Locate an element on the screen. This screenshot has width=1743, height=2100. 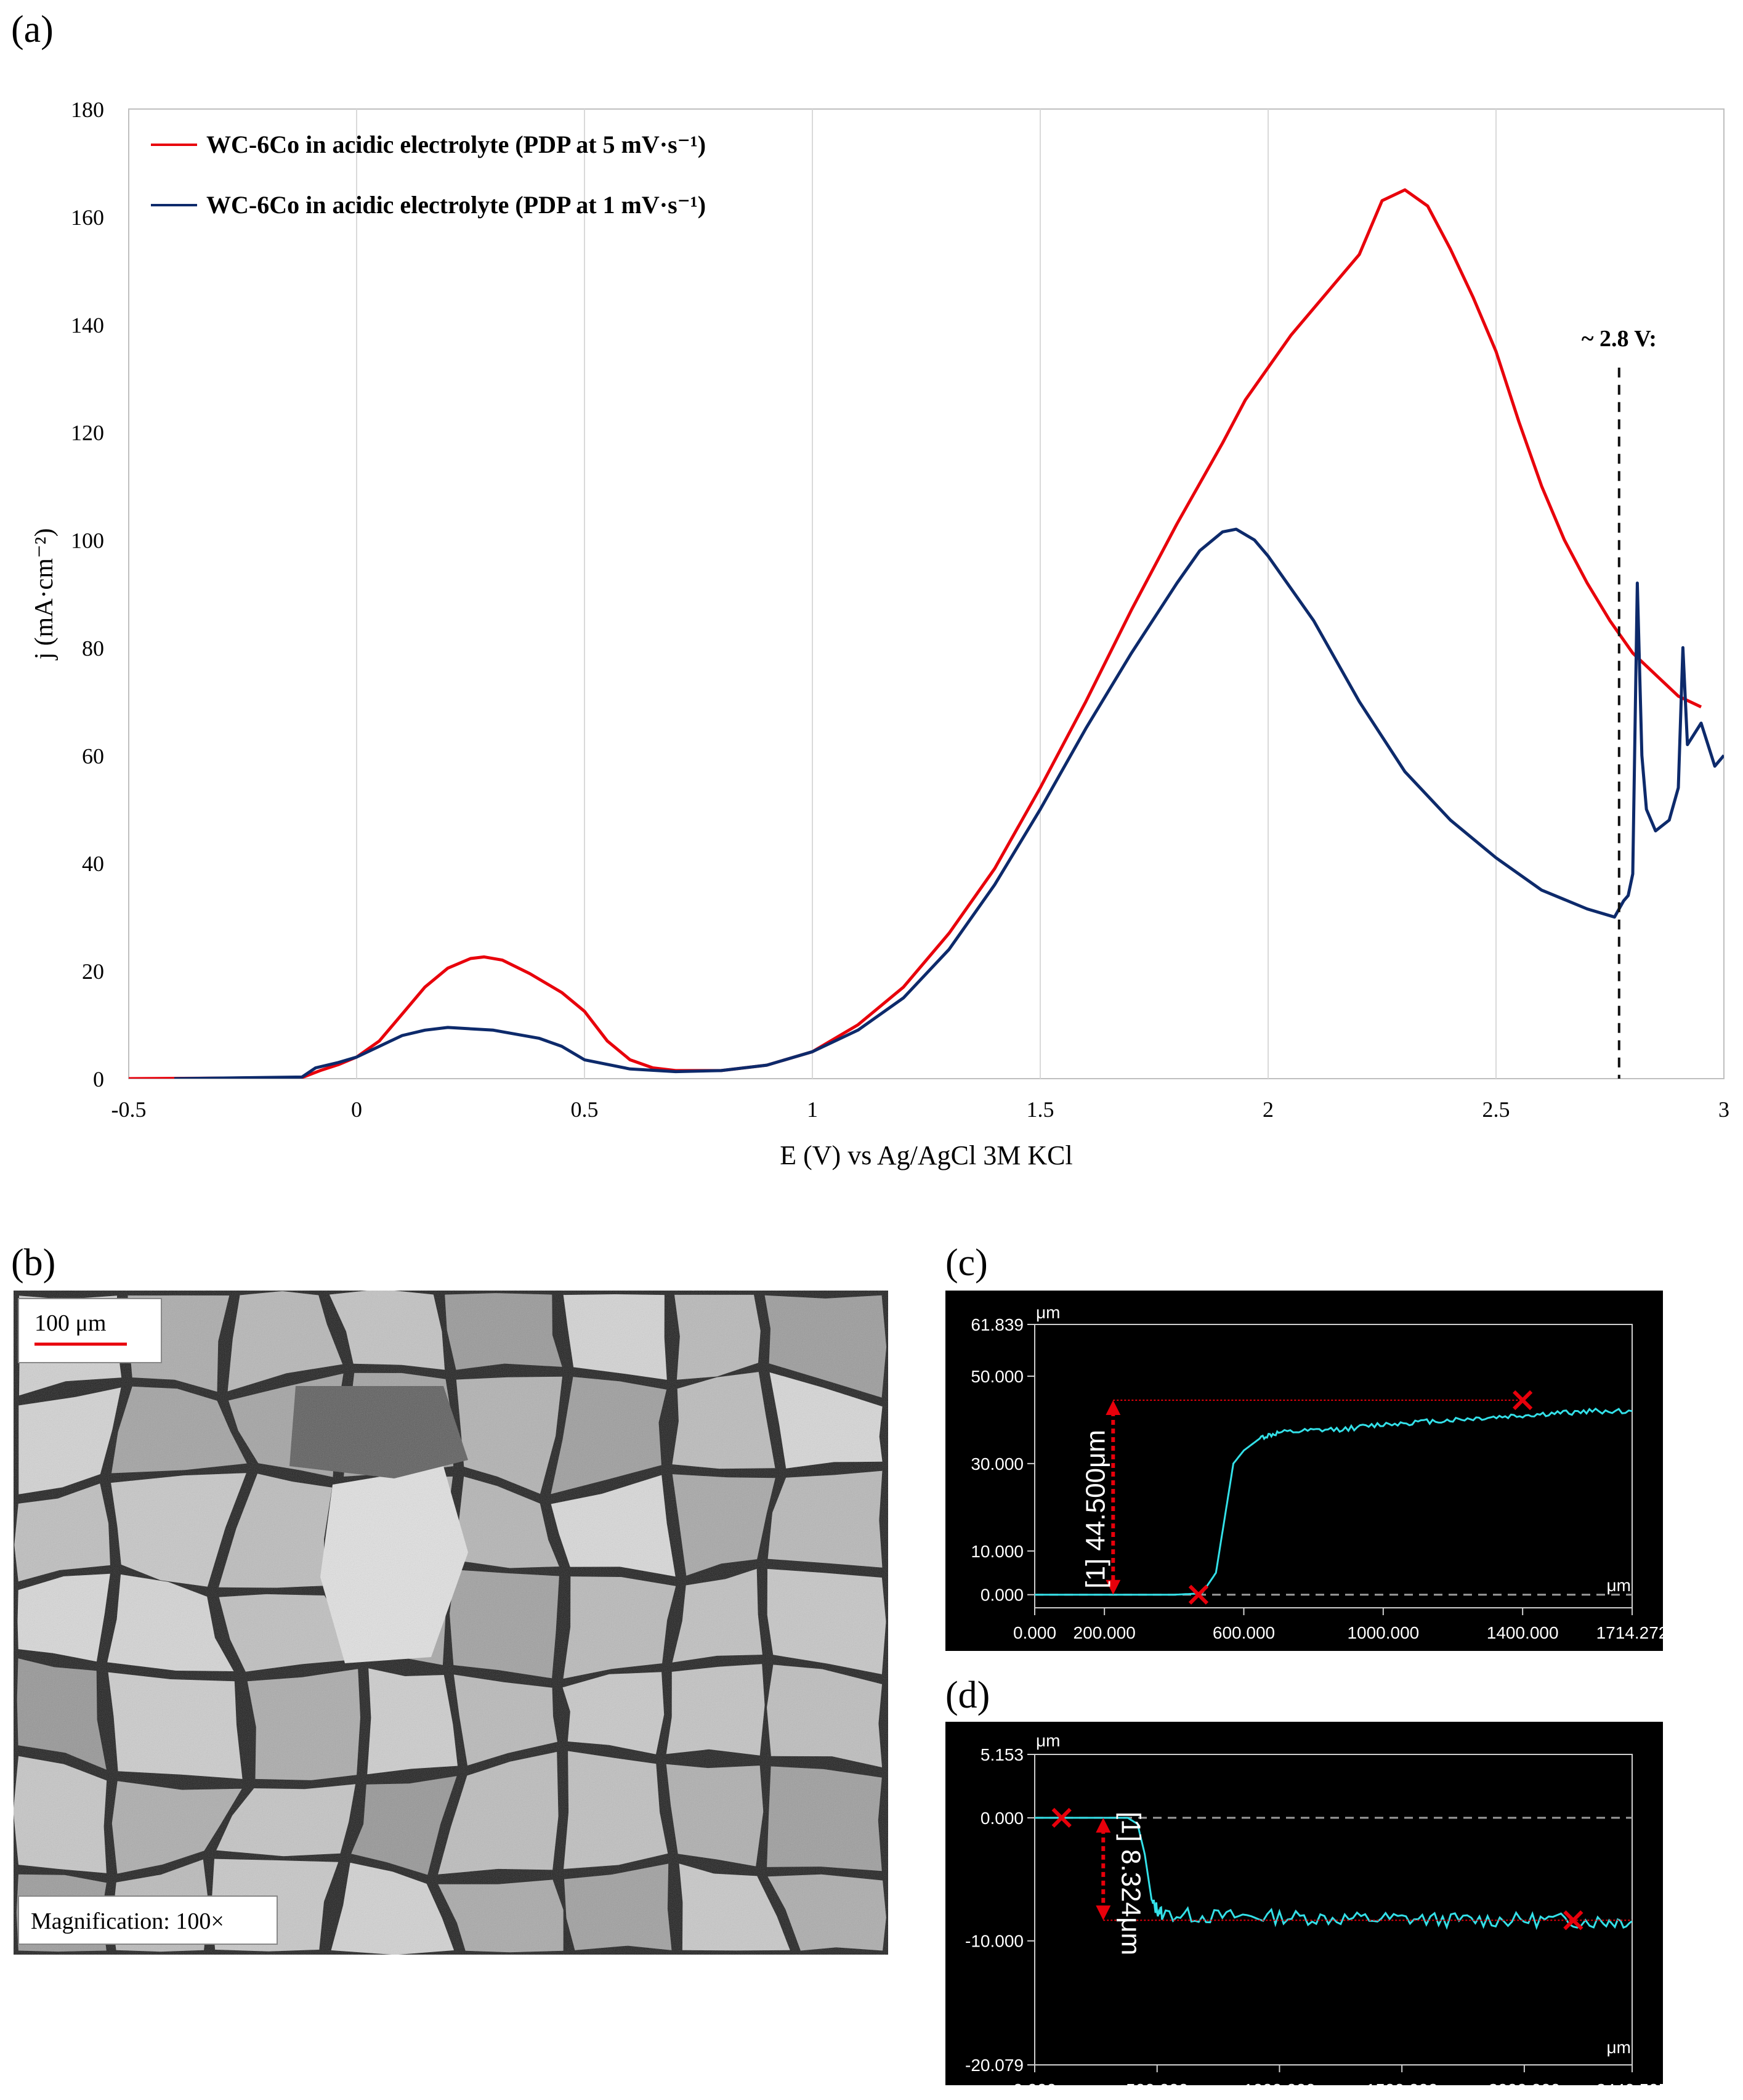
y-tick-label: 140 is located at coordinates (87, 325).